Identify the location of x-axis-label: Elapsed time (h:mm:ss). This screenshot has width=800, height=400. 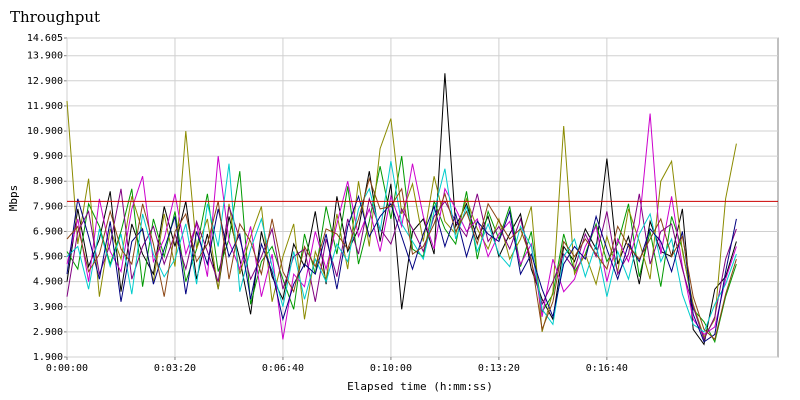
(420, 386).